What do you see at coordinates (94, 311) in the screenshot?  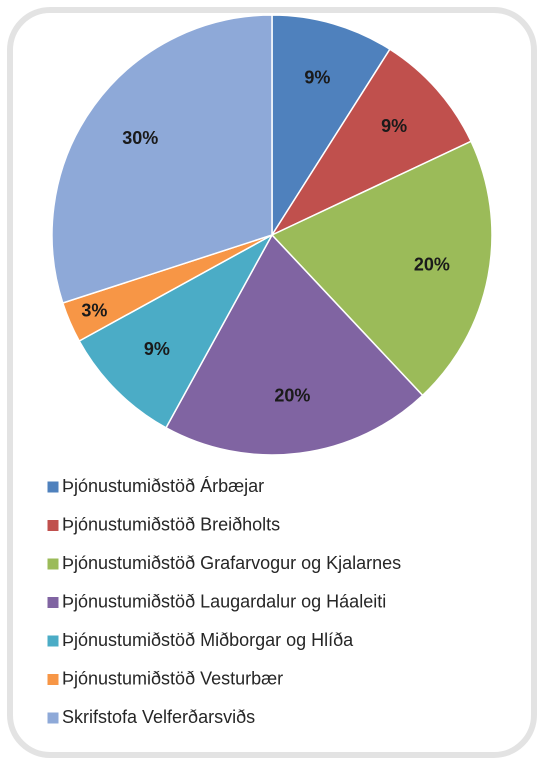 I see `data-label: 3%` at bounding box center [94, 311].